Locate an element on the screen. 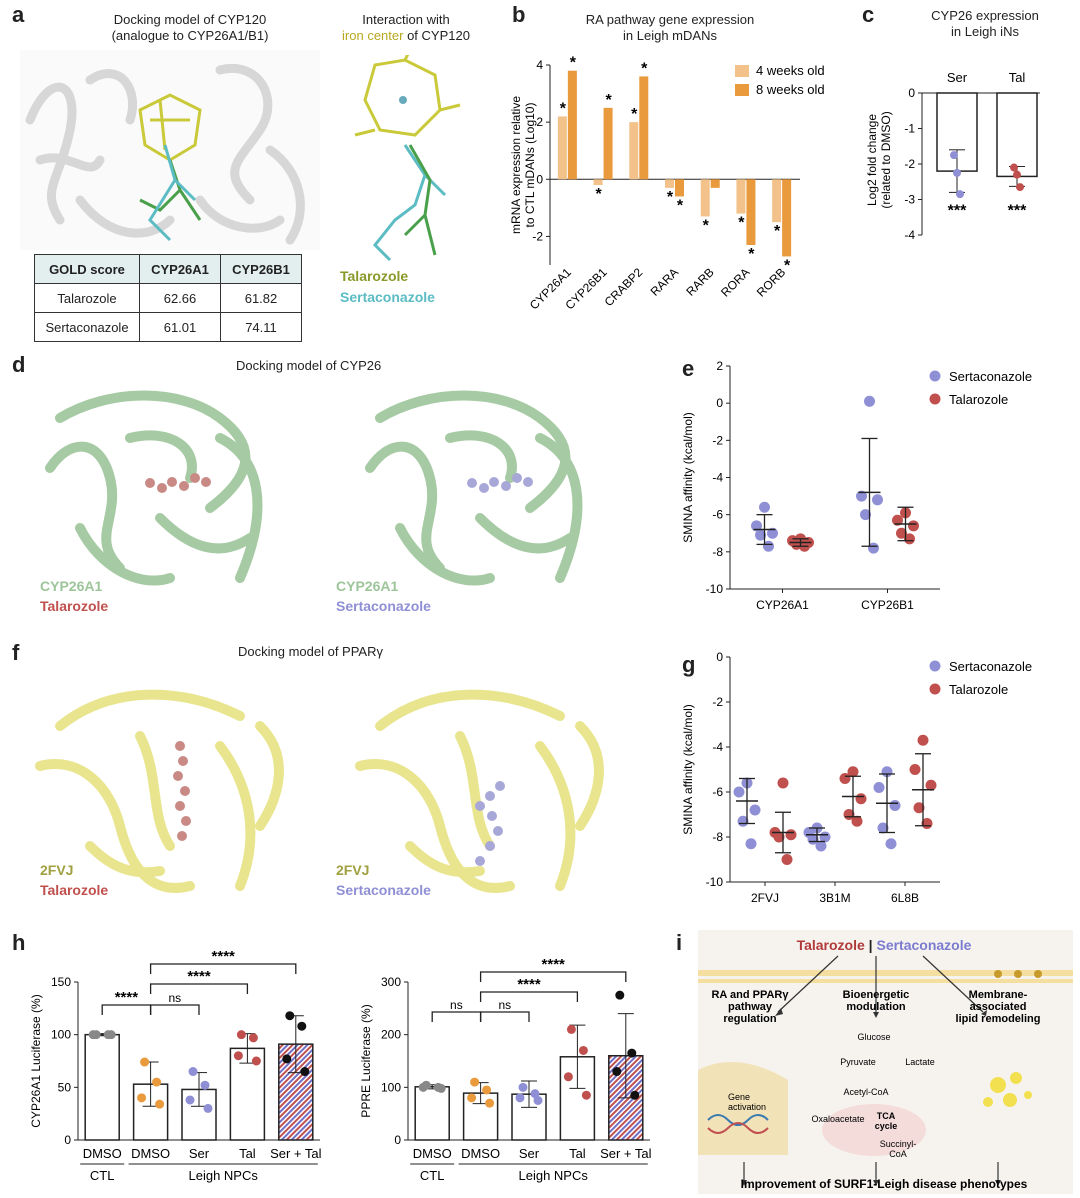 This screenshot has width=1080, height=1198. table-row: Sertaconazole 61.01 74.11 is located at coordinates (168, 327).